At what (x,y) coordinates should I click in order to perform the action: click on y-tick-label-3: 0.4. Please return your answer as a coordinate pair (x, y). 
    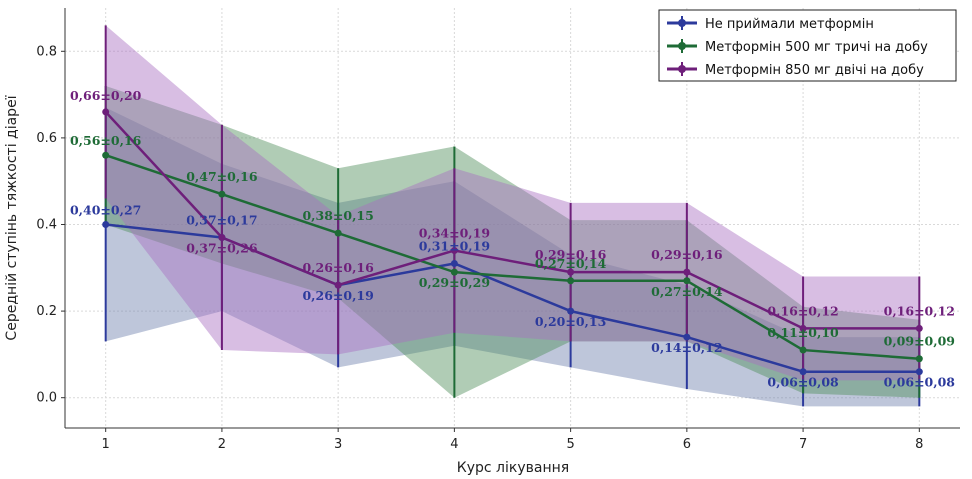
    Looking at the image, I should click on (46, 224).